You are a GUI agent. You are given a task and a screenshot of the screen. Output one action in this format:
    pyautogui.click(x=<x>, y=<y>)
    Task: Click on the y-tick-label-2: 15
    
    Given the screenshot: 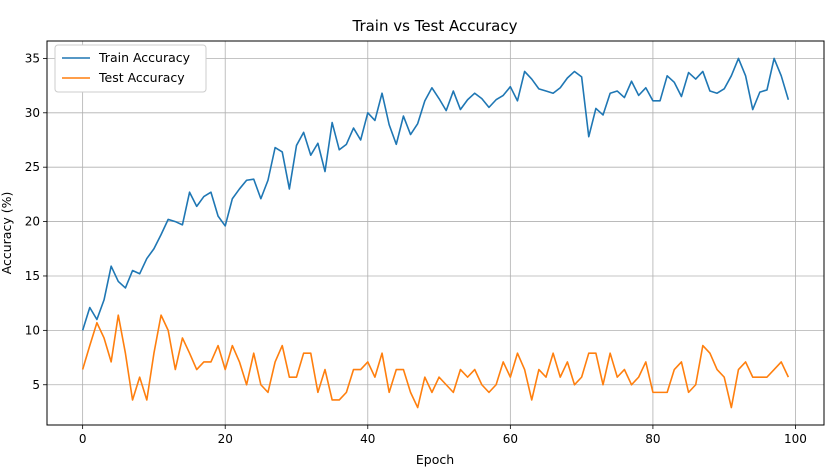 What is the action you would take?
    pyautogui.click(x=32, y=276)
    